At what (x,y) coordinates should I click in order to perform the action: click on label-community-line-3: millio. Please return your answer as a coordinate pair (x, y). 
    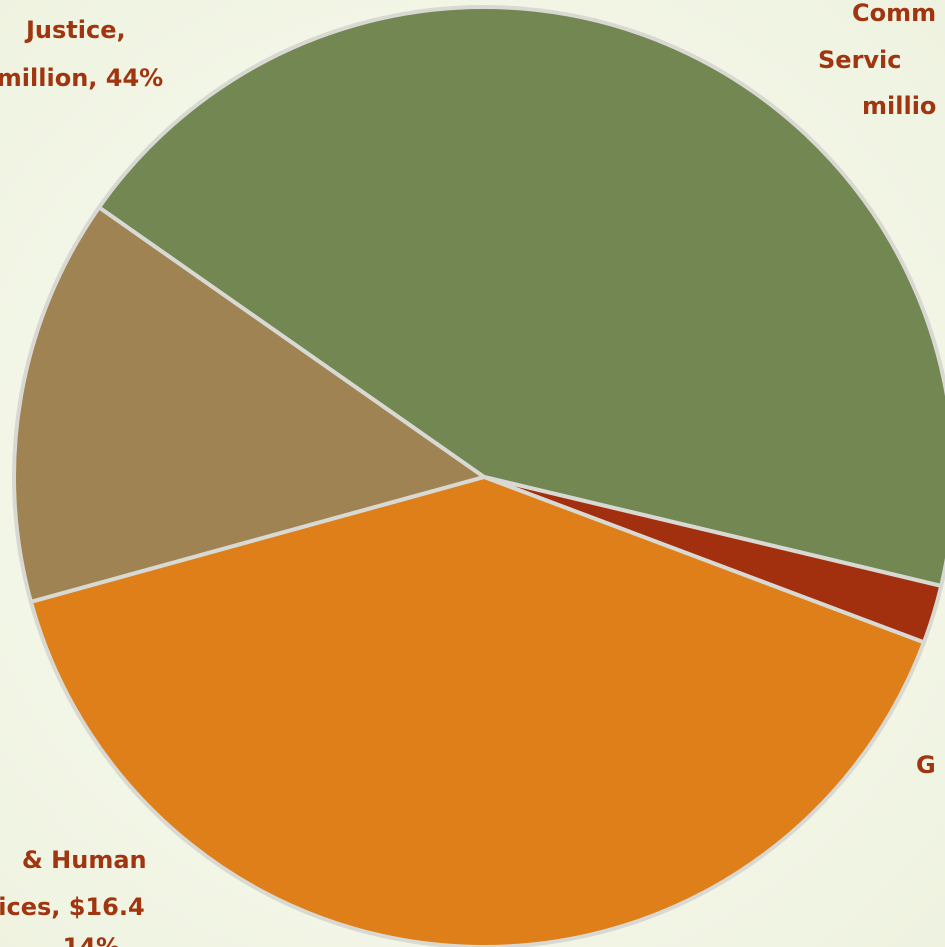
    Looking at the image, I should click on (899, 106).